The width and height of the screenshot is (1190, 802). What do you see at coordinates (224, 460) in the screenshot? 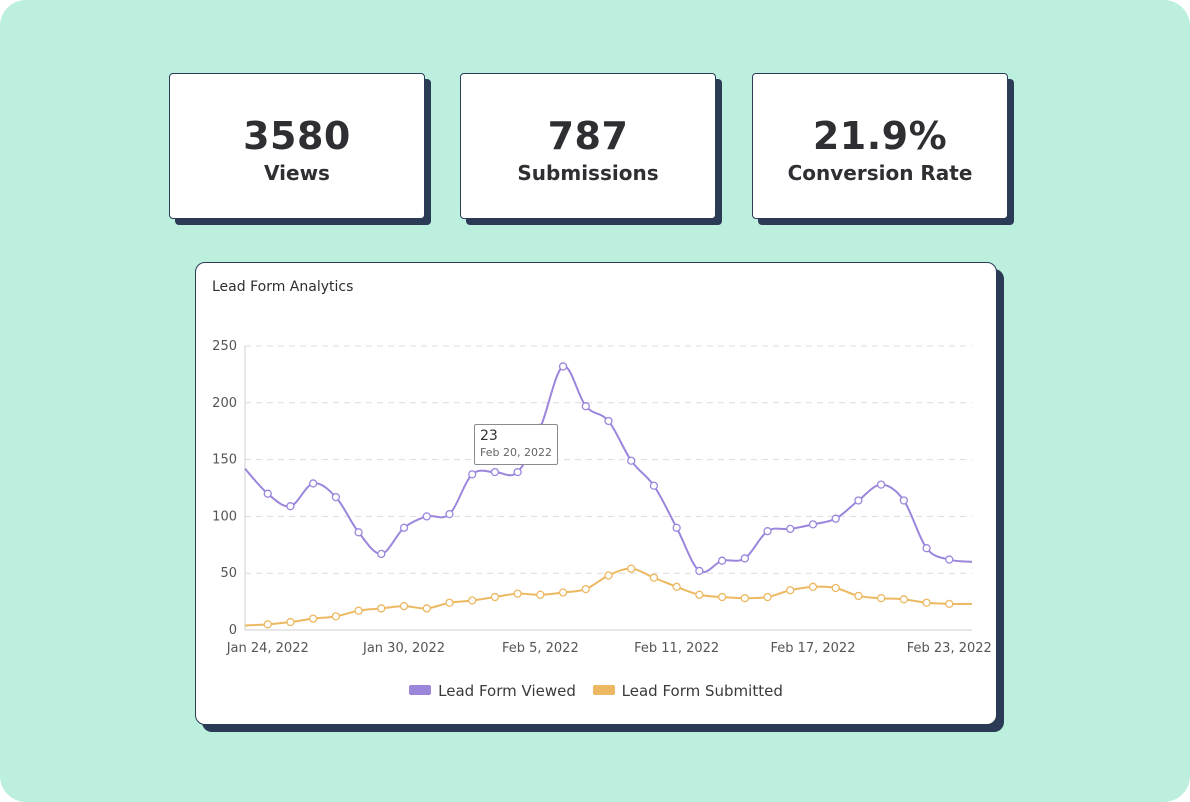
I see `y-tick-label: 150` at bounding box center [224, 460].